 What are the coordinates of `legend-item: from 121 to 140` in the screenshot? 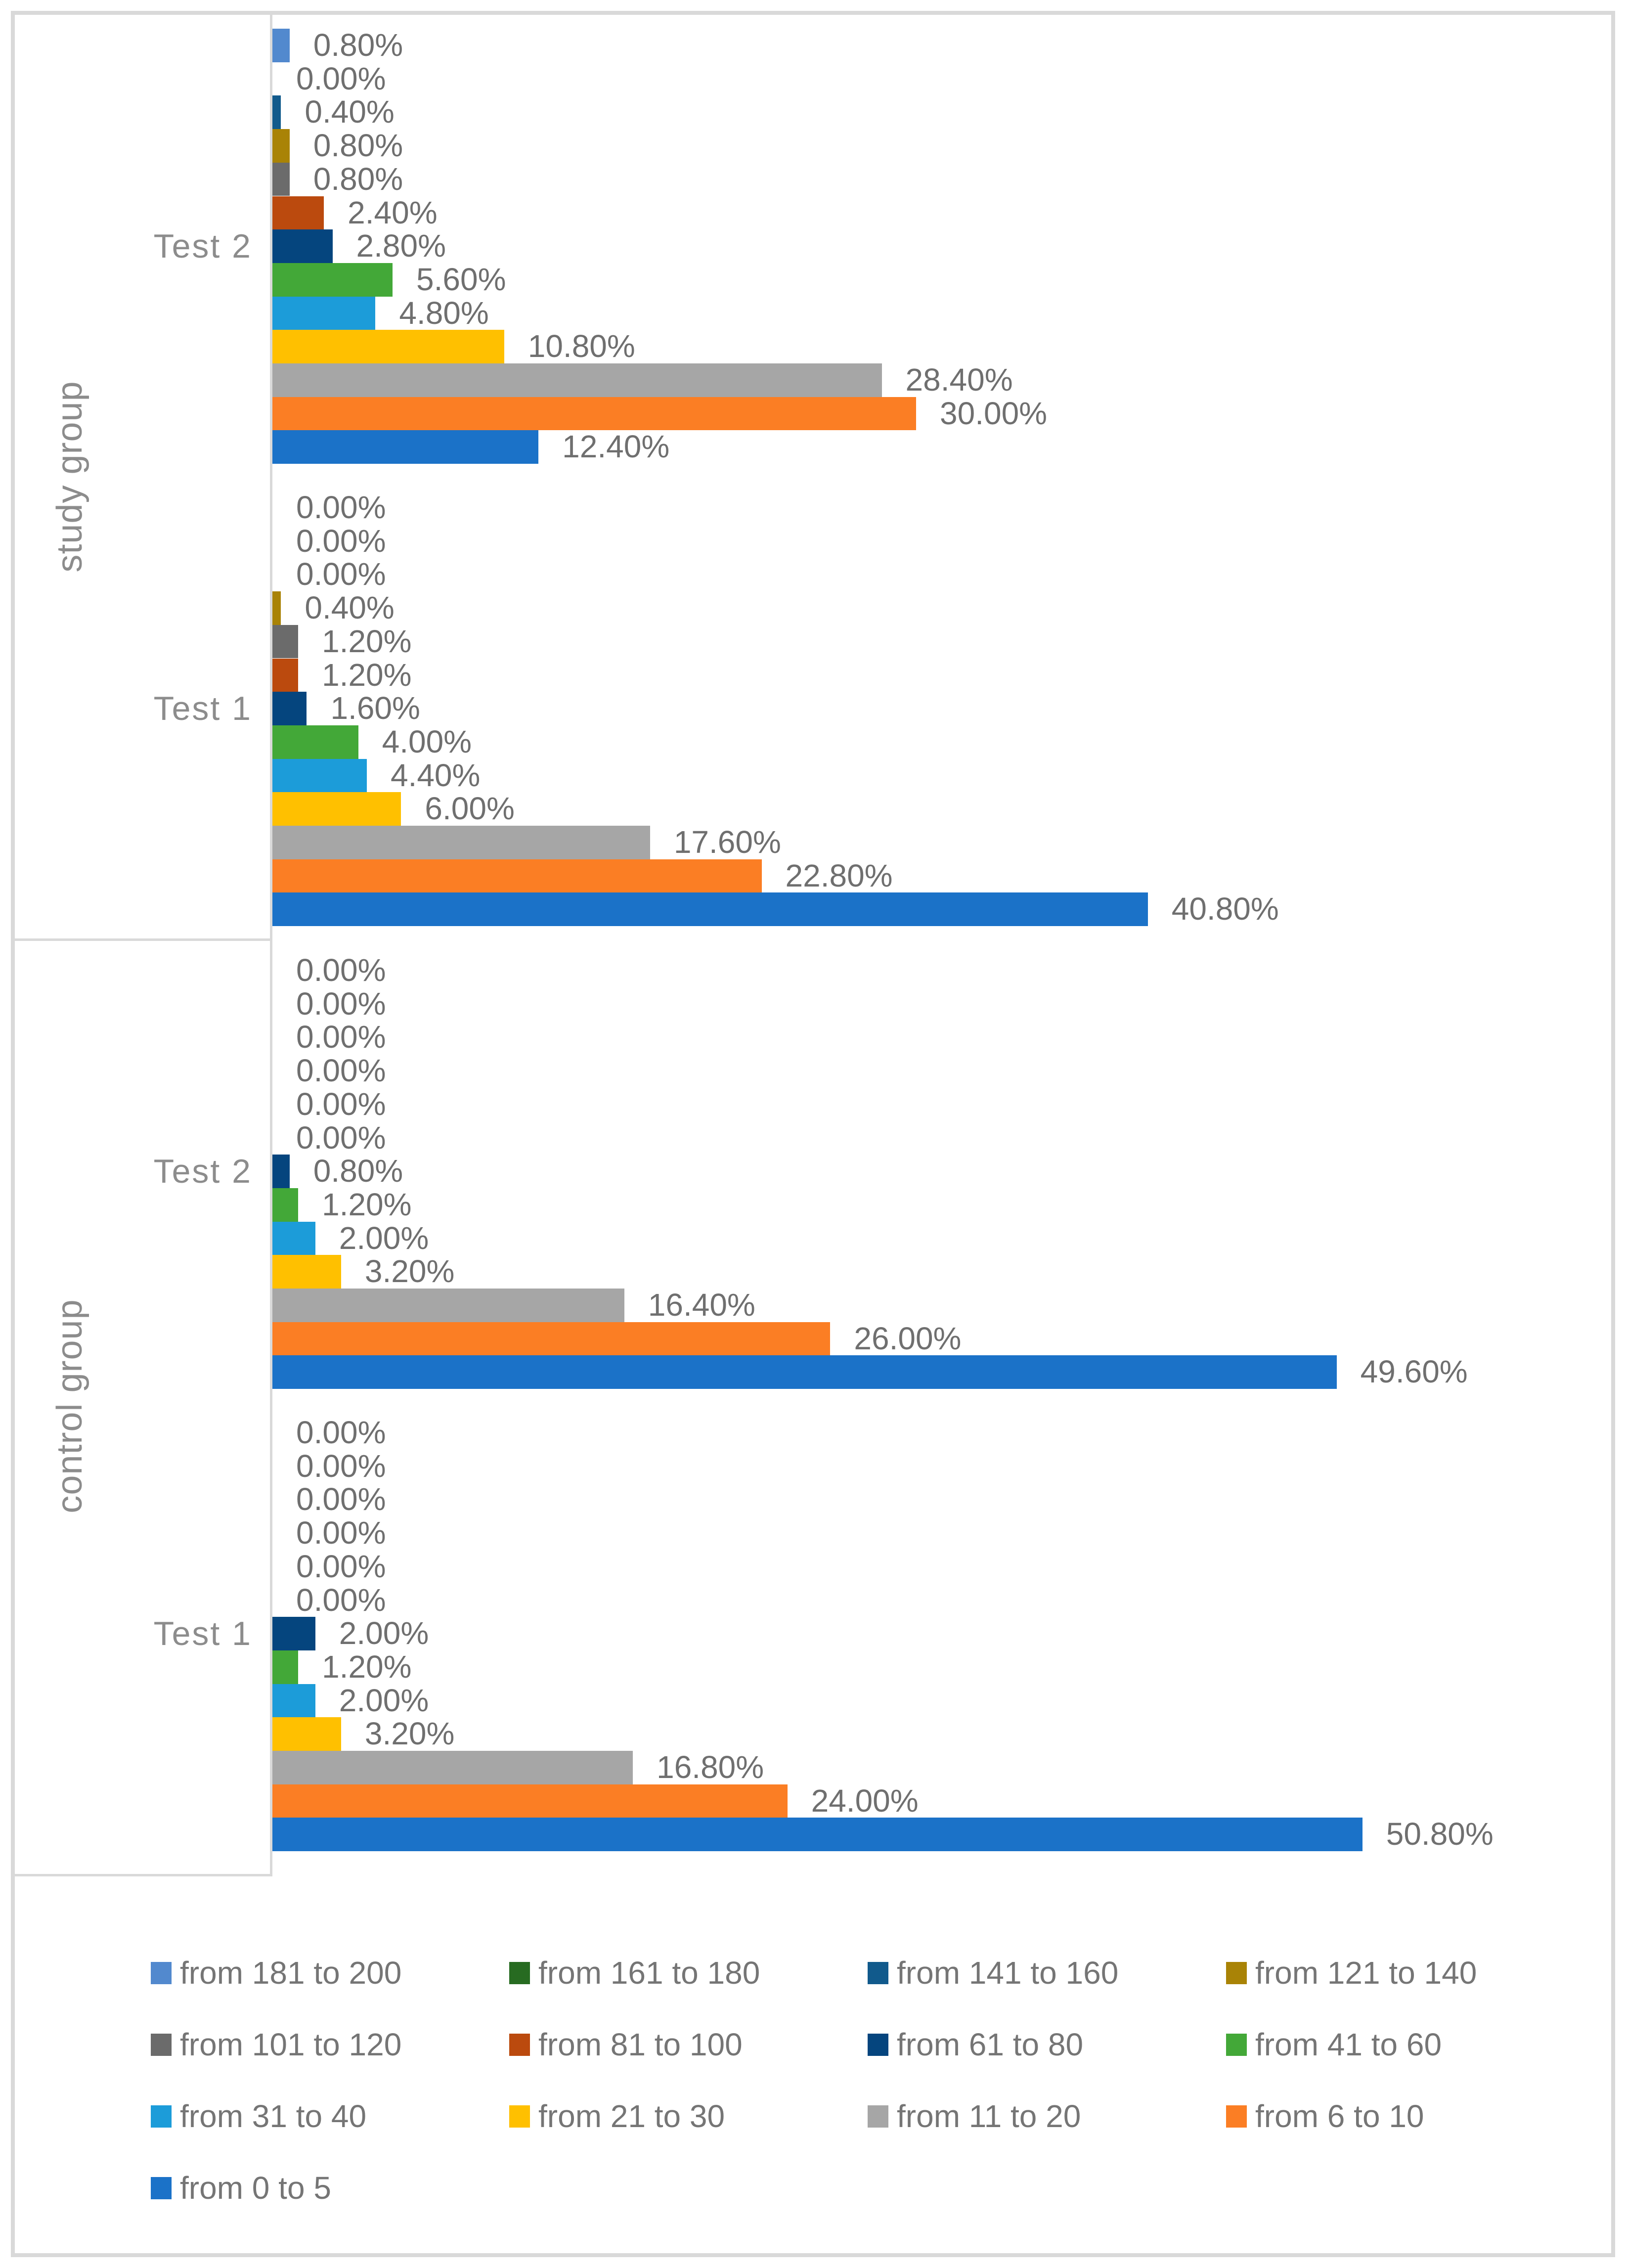 It's located at (1351, 1973).